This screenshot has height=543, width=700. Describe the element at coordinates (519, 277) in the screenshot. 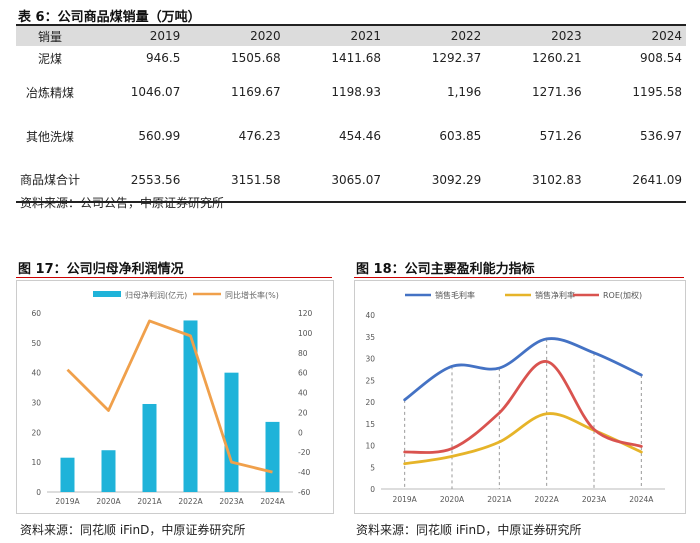

I see `fig18-rule` at that location.